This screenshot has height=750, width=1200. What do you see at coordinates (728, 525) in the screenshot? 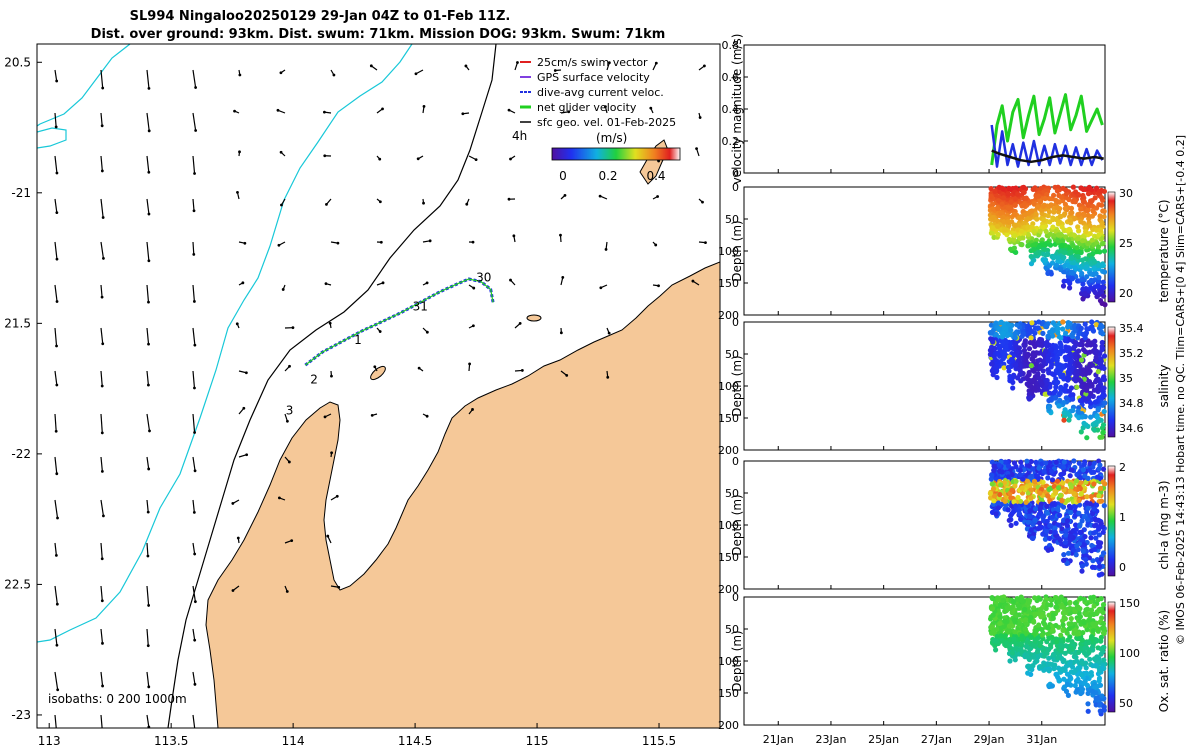
I see `depth-ytick-label: 100` at bounding box center [728, 525].